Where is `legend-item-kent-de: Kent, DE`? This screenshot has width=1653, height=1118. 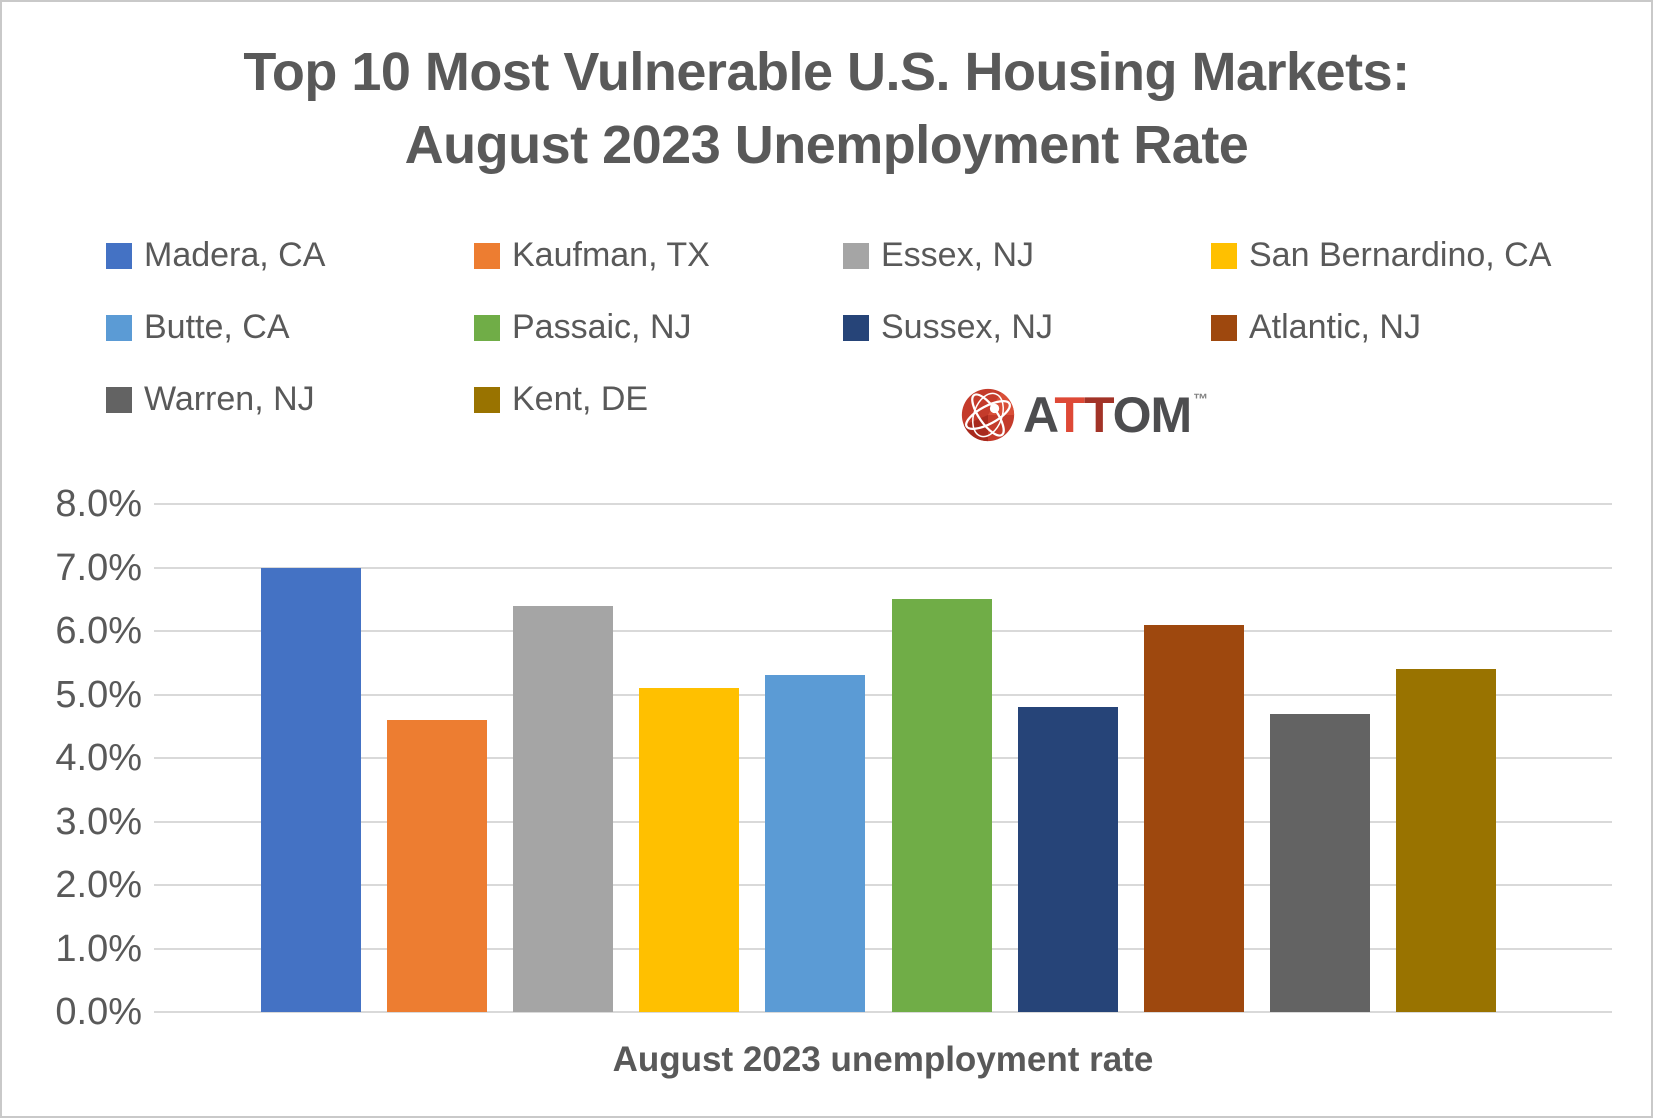 legend-item-kent-de: Kent, DE is located at coordinates (658, 399).